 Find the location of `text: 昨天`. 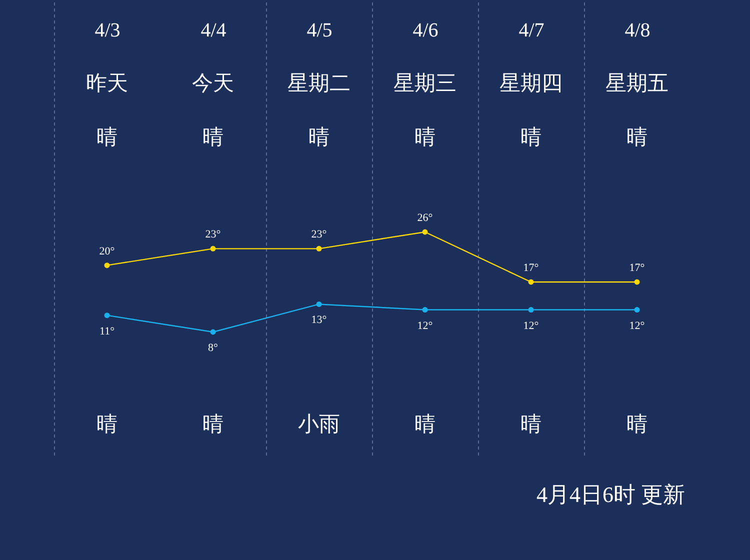

text: 昨天 is located at coordinates (107, 83).